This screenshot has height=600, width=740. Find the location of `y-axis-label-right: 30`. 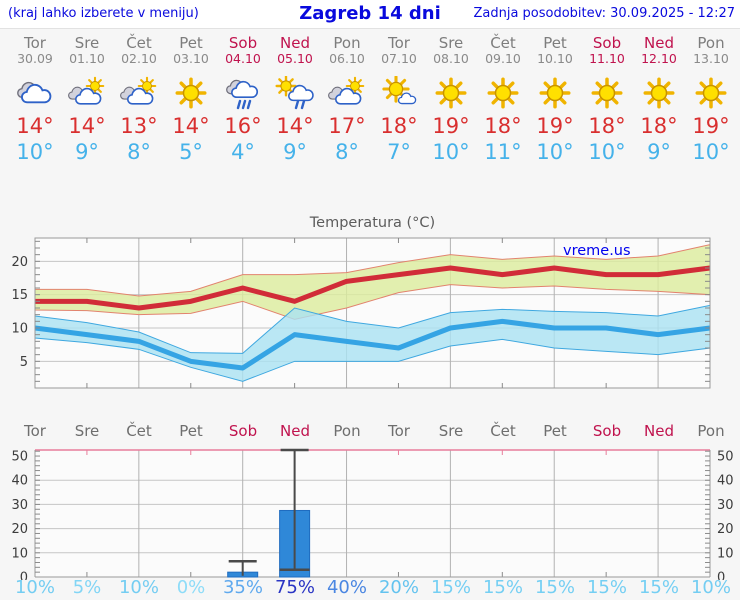

y-axis-label-right: 30 is located at coordinates (725, 505).